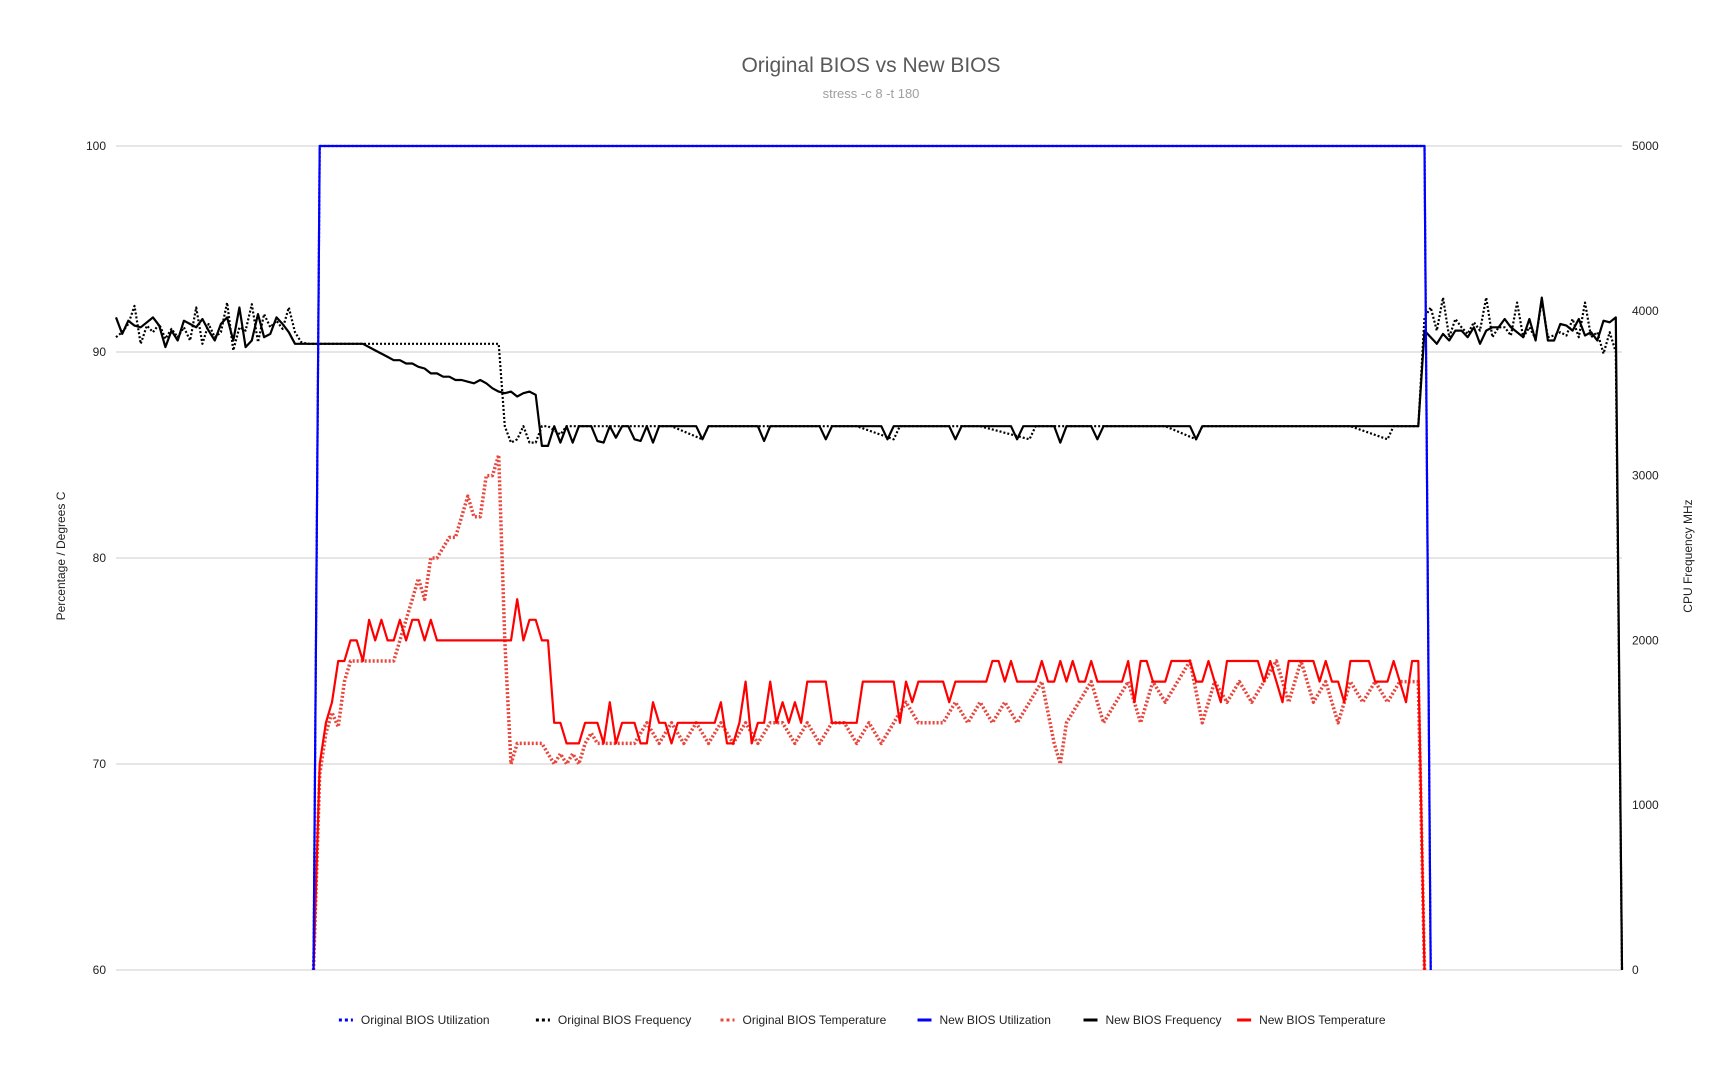  Describe the element at coordinates (425, 1020) in the screenshot. I see `legend-label: Original BIOS Utilization` at that location.